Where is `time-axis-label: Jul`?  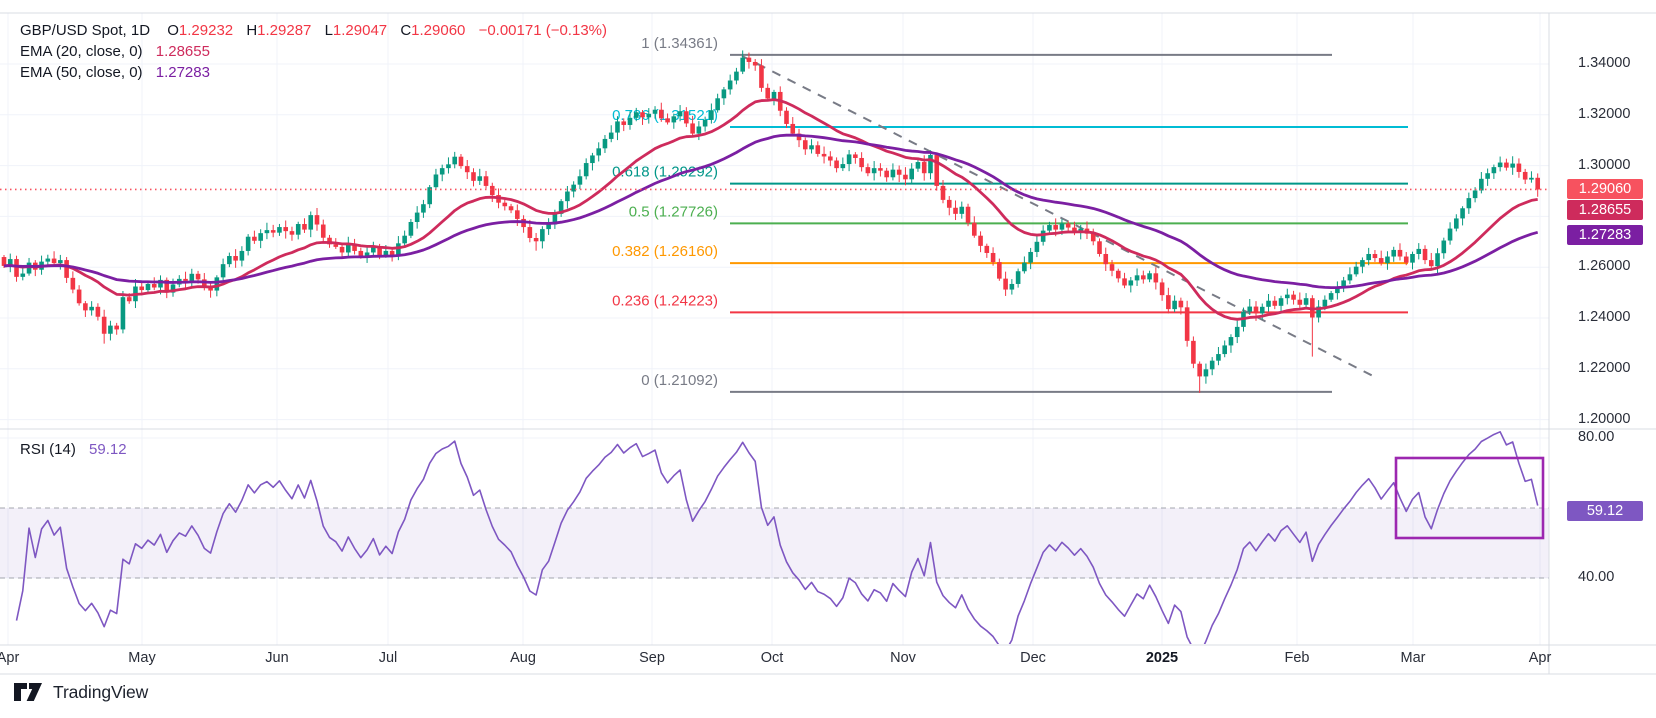
time-axis-label: Jul is located at coordinates (388, 658).